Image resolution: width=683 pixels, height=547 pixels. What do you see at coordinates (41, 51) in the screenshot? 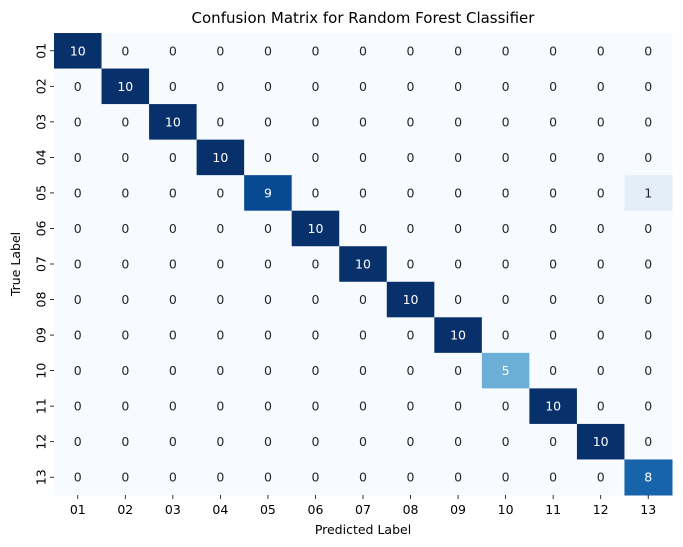
I see `y-tick-label: 01` at bounding box center [41, 51].